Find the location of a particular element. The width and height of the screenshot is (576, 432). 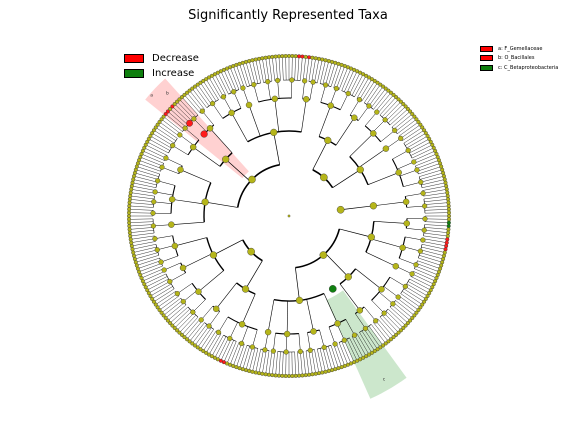

clade-legend-label-a: a: F_Gemellaceae is located at coordinates (520, 48).